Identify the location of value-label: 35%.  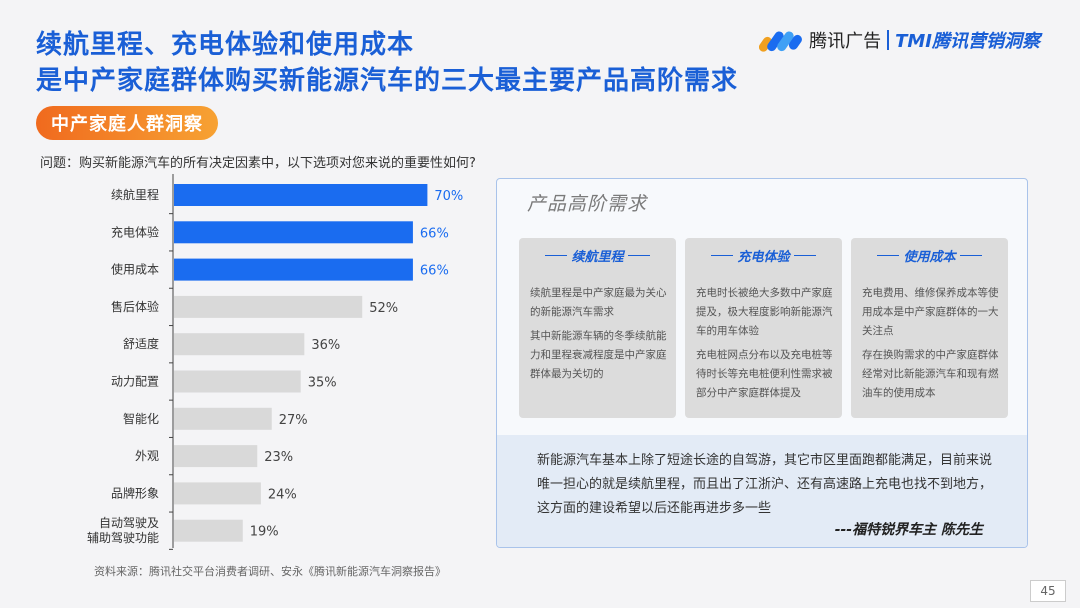
(322, 383).